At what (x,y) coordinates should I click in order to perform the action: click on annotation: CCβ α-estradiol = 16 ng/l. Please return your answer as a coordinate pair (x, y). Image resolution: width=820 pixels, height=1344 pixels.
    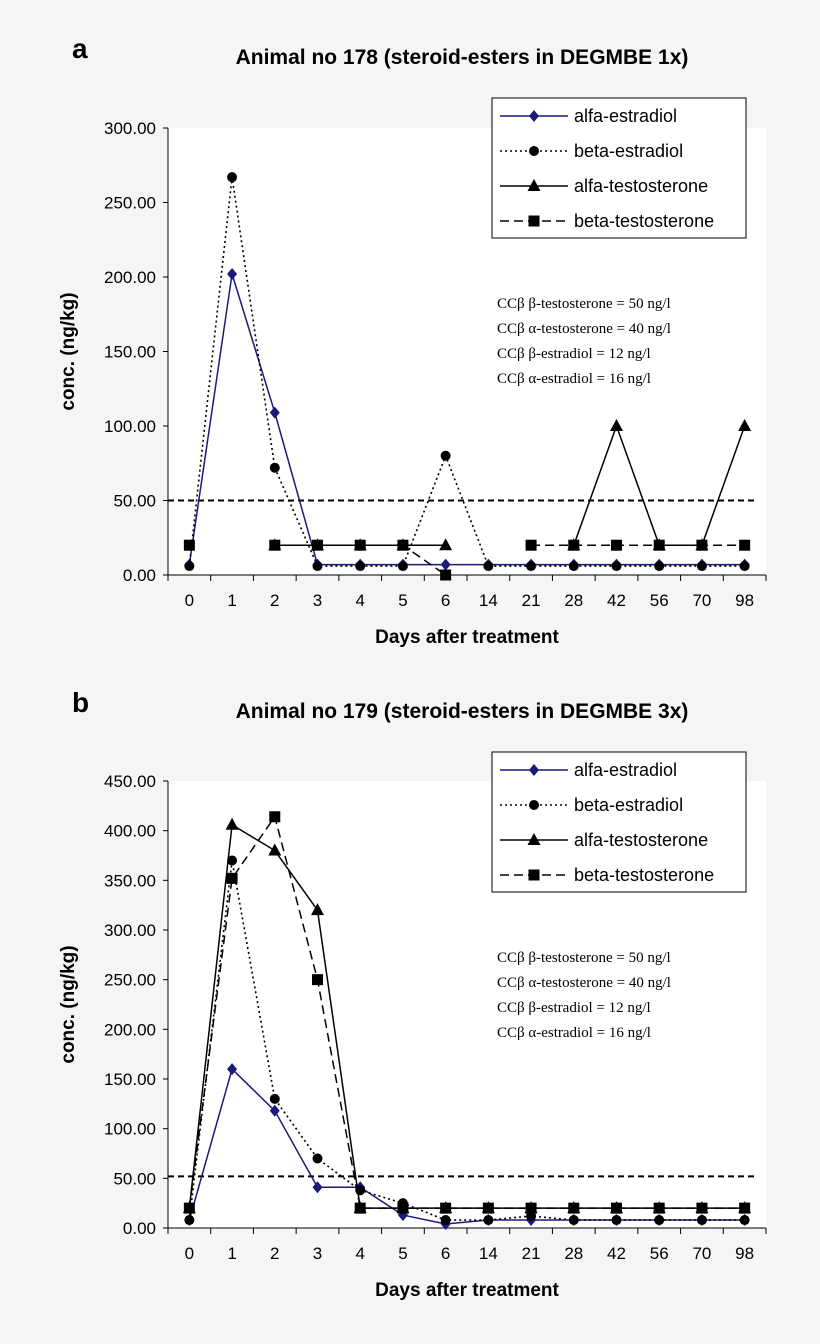
    Looking at the image, I should click on (574, 379).